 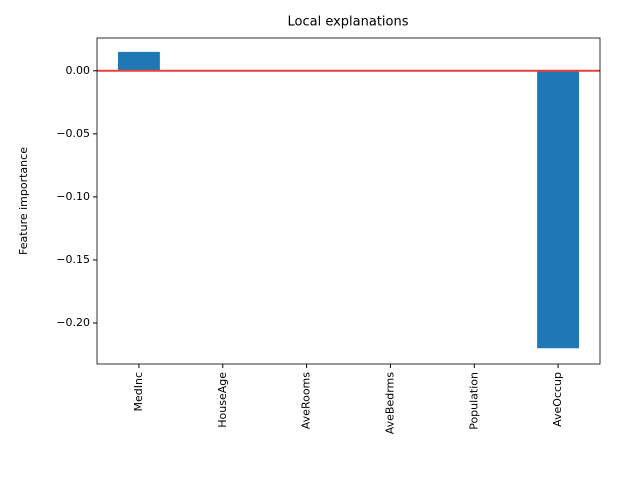 I want to click on y-tick-label: −0.15, so click(x=73, y=259).